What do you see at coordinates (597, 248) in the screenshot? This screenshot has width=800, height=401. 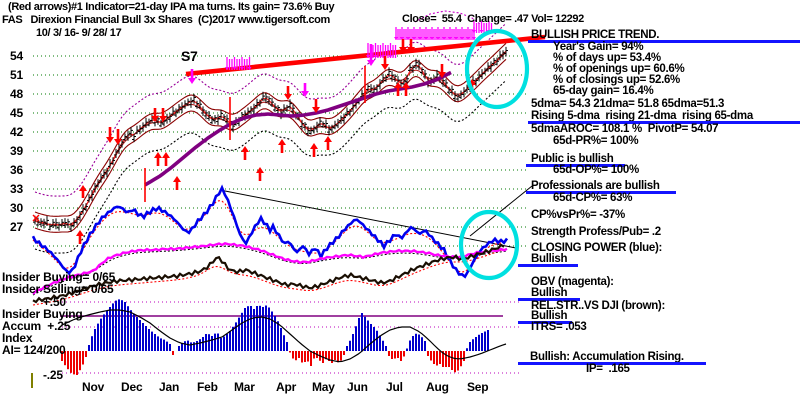 I see `analysis-line: CLOSING POWER (blue):` at bounding box center [597, 248].